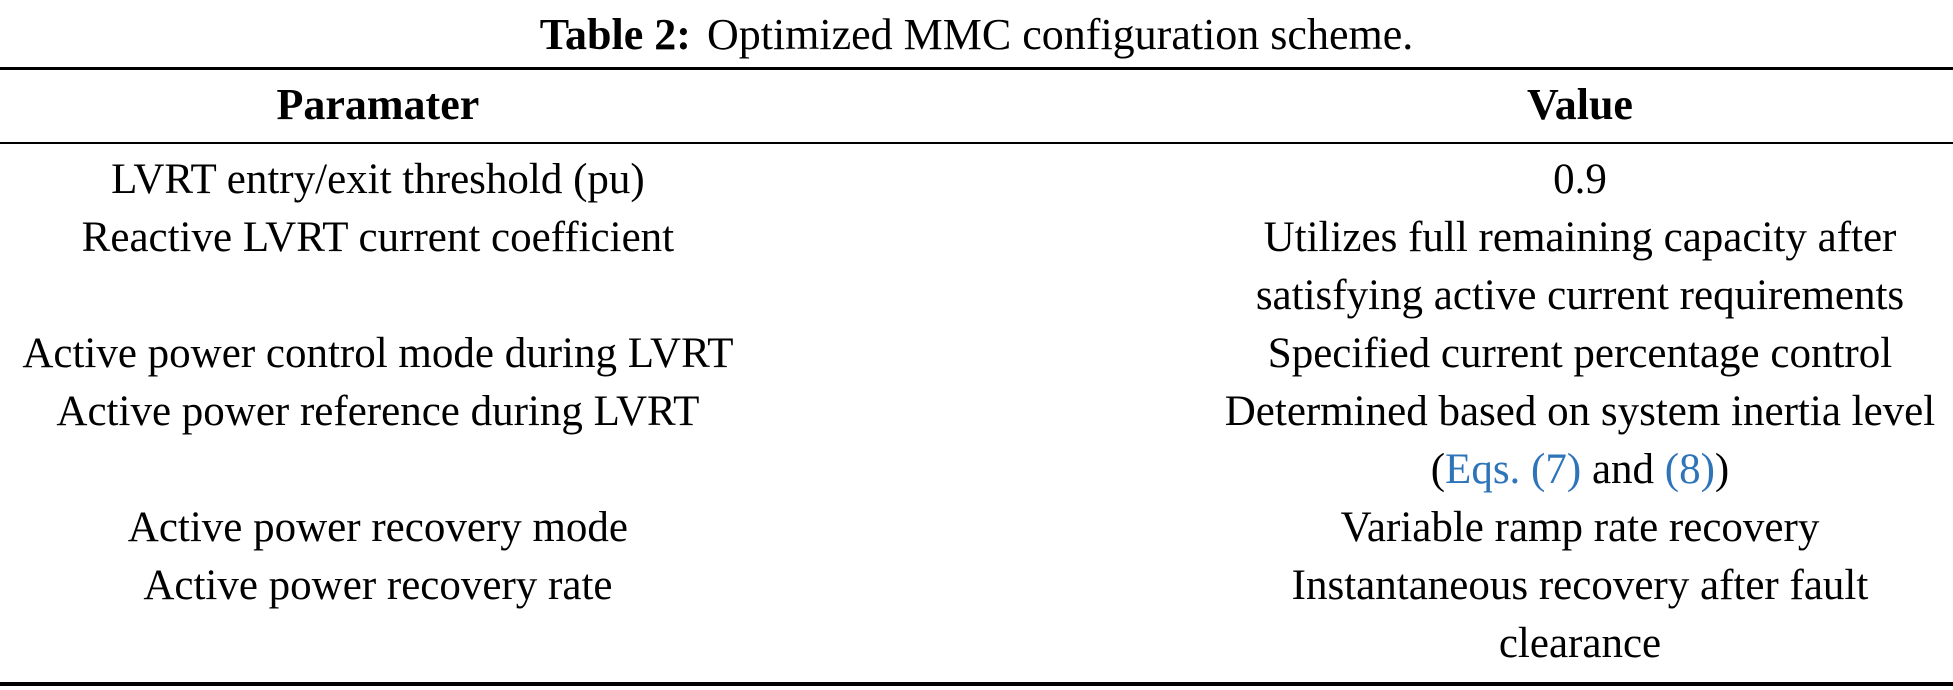  Describe the element at coordinates (378, 585) in the screenshot. I see `parameter-cell: Active power recovery rate` at that location.